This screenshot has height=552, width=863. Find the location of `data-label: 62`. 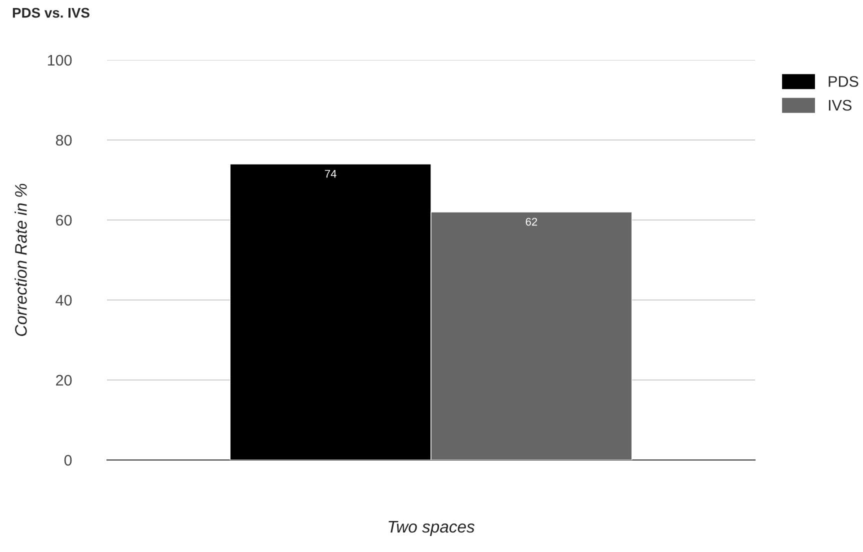

data-label: 62 is located at coordinates (532, 222).